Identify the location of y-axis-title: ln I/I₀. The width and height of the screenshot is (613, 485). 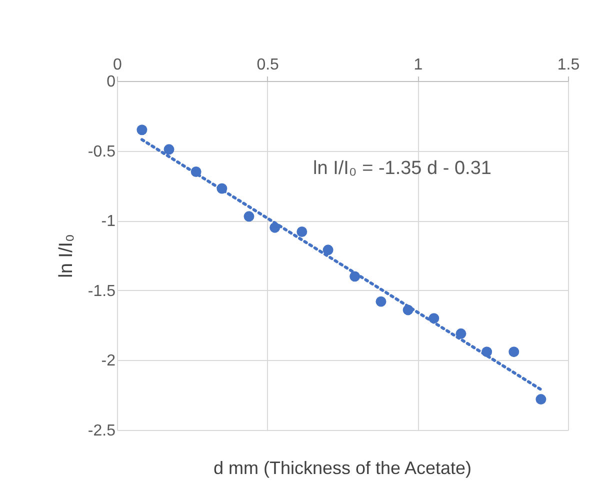
(66, 256).